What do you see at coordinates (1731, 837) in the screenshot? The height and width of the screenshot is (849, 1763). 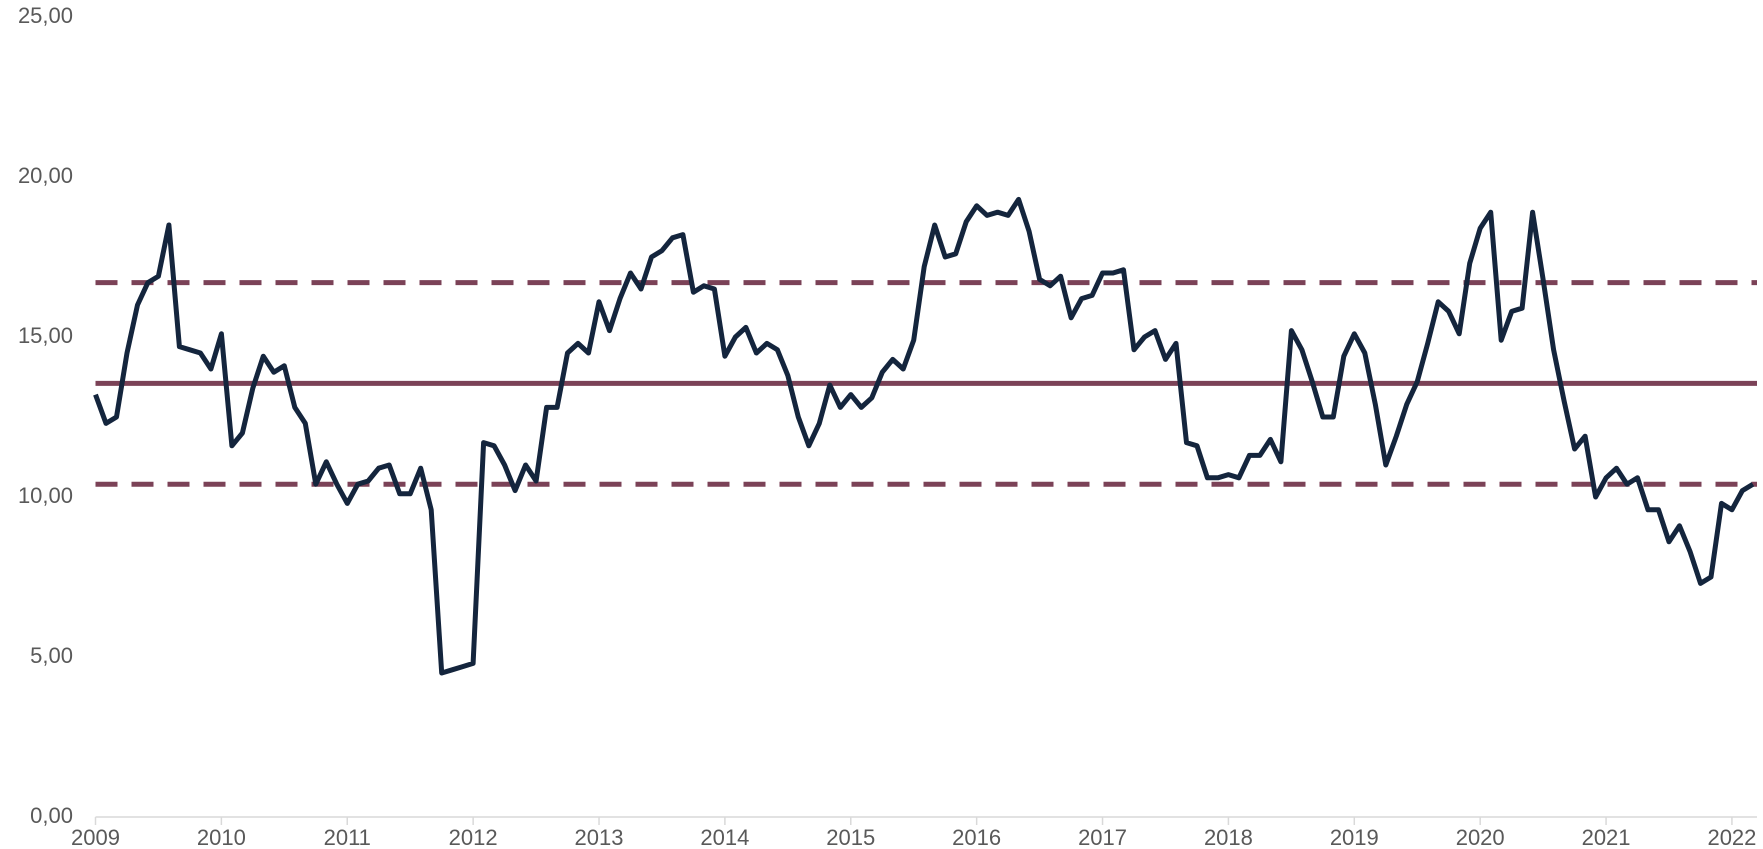 I see `x-tick-label: 2022` at bounding box center [1731, 837].